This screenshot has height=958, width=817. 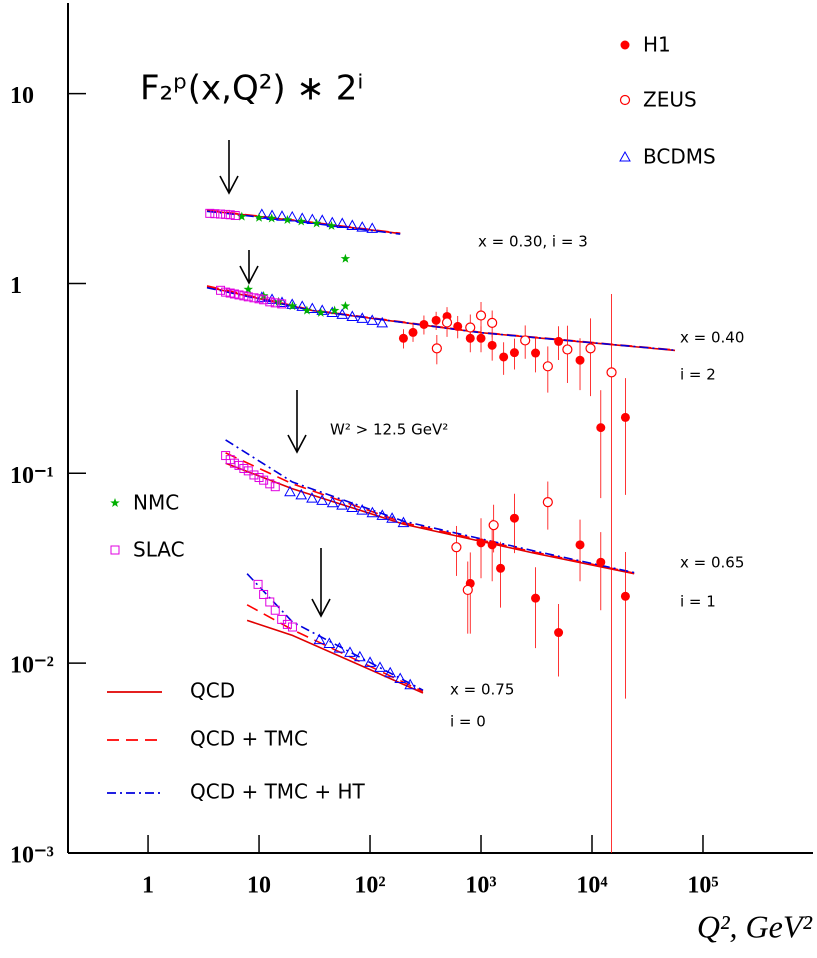 What do you see at coordinates (251, 89) in the screenshot?
I see `formula-title: F₂ᵖ(x,Q²) ∗ 2ⁱ` at bounding box center [251, 89].